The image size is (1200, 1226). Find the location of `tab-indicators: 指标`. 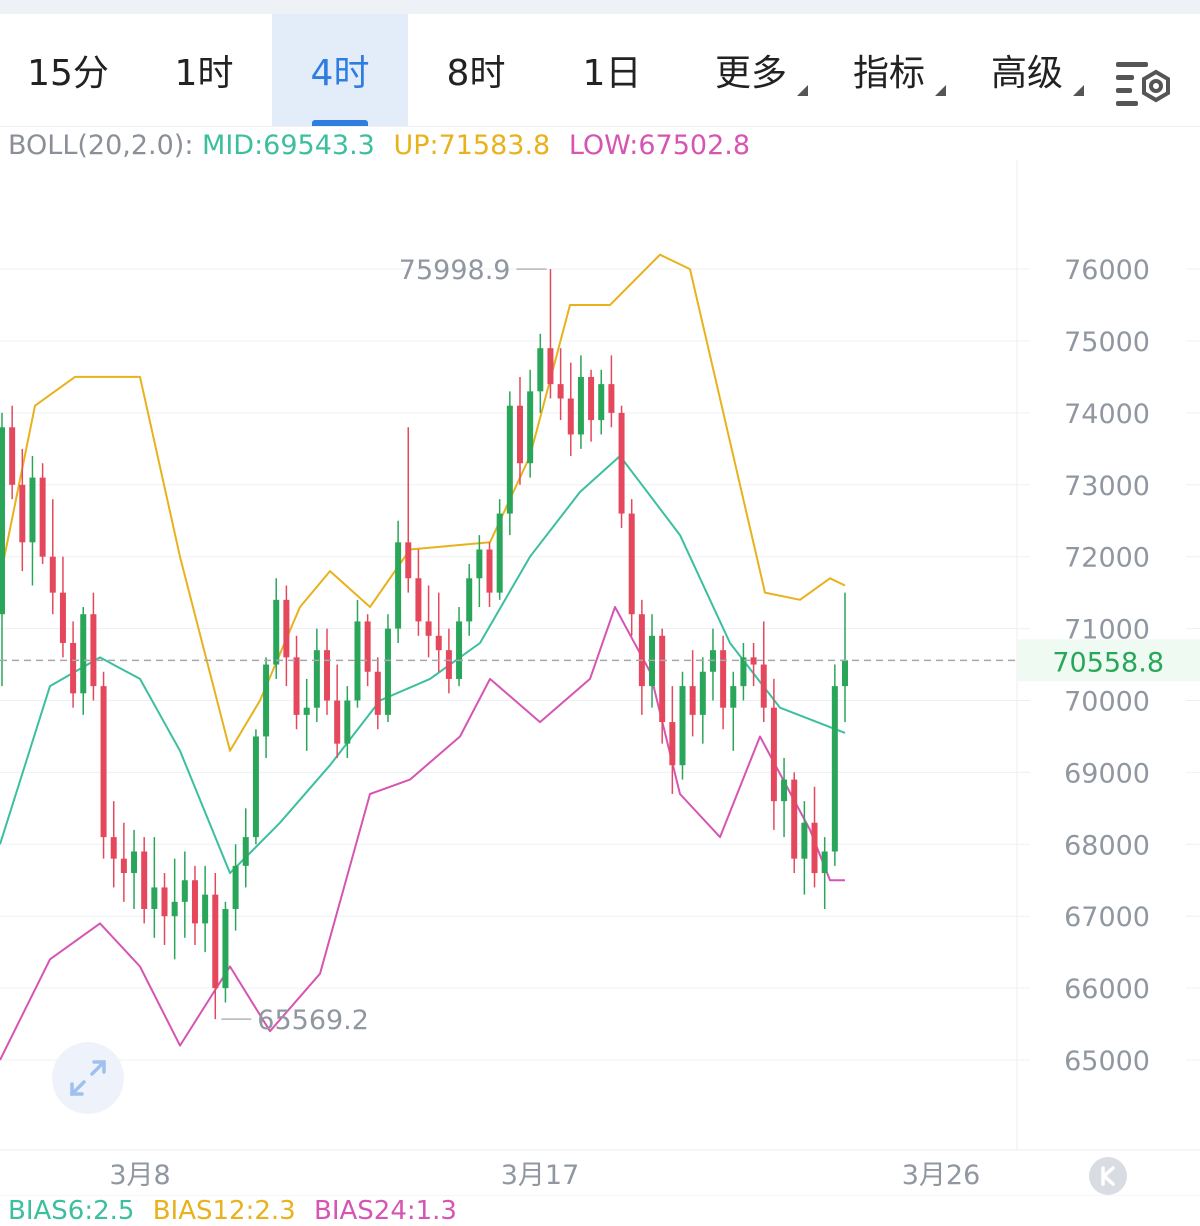

tab-indicators: 指标 is located at coordinates (889, 70).